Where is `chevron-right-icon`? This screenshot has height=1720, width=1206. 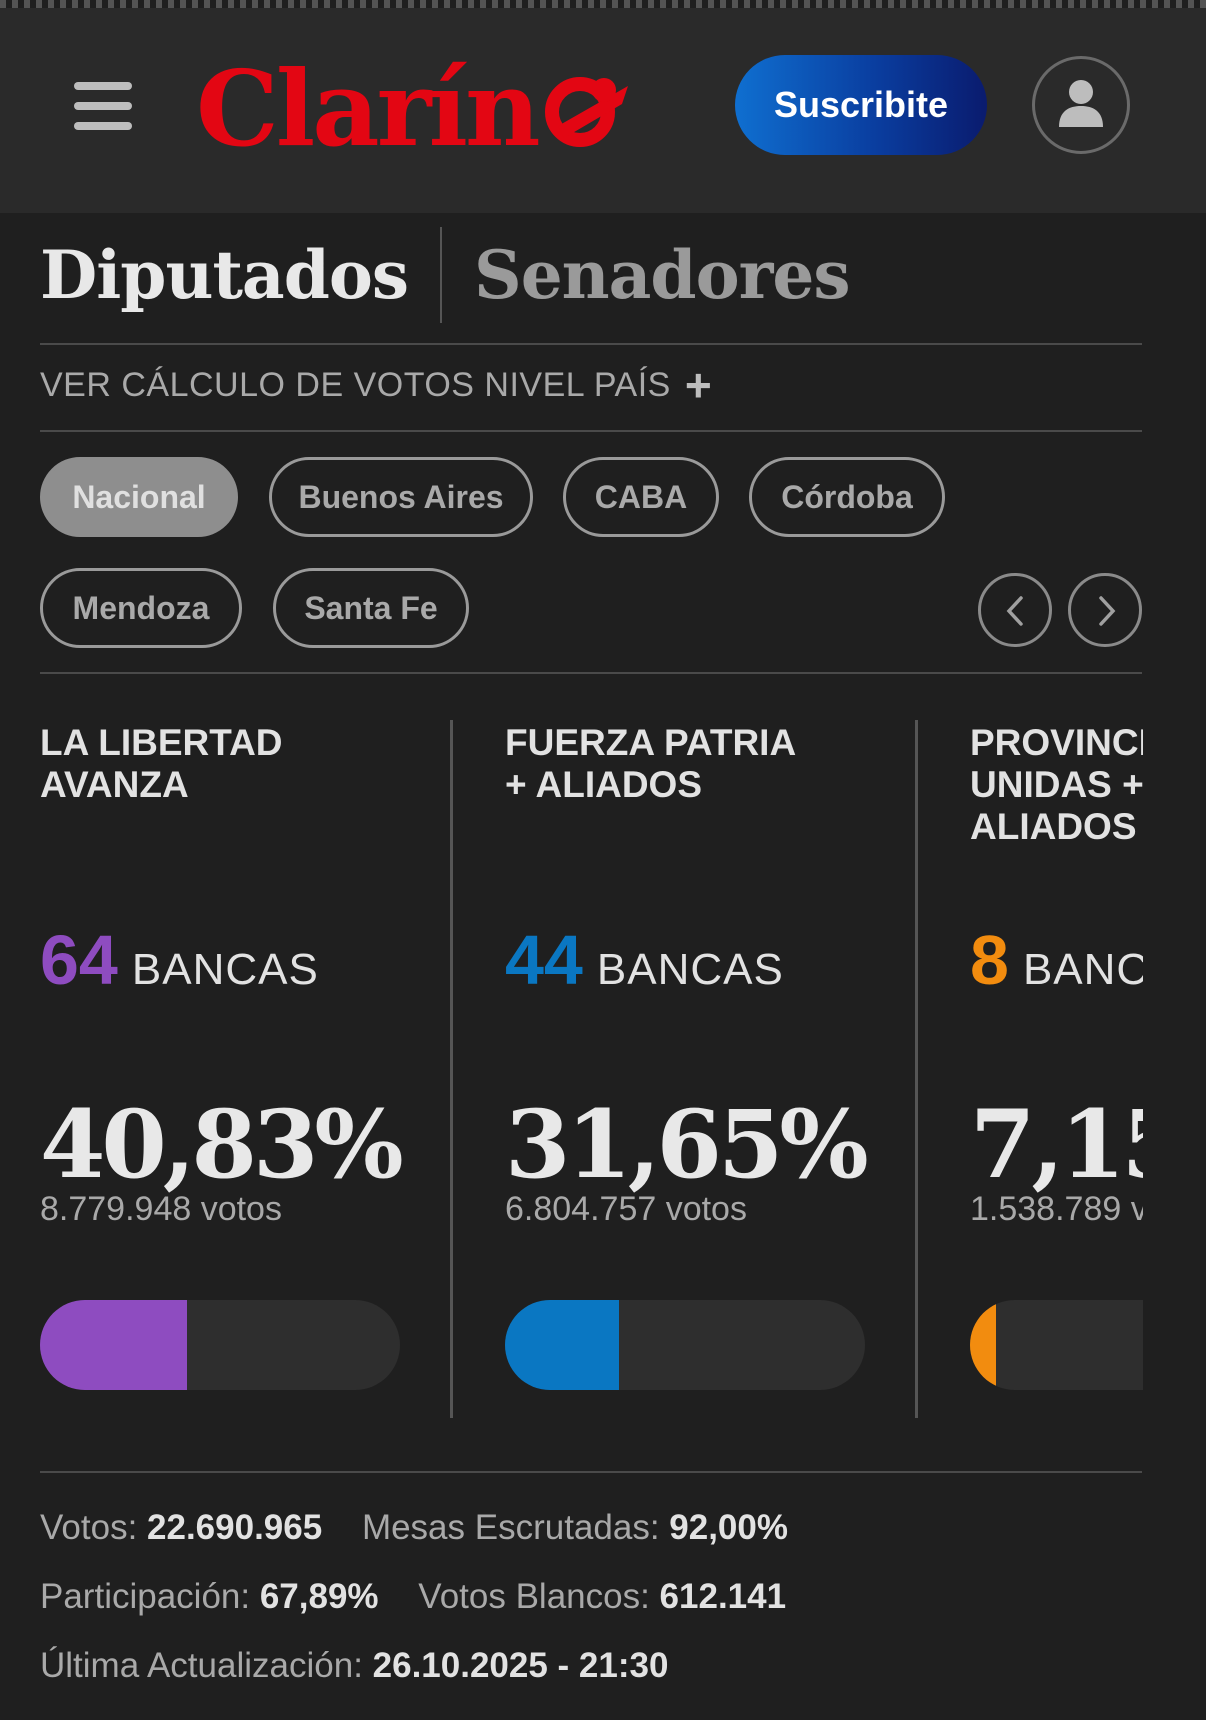 chevron-right-icon is located at coordinates (1107, 611).